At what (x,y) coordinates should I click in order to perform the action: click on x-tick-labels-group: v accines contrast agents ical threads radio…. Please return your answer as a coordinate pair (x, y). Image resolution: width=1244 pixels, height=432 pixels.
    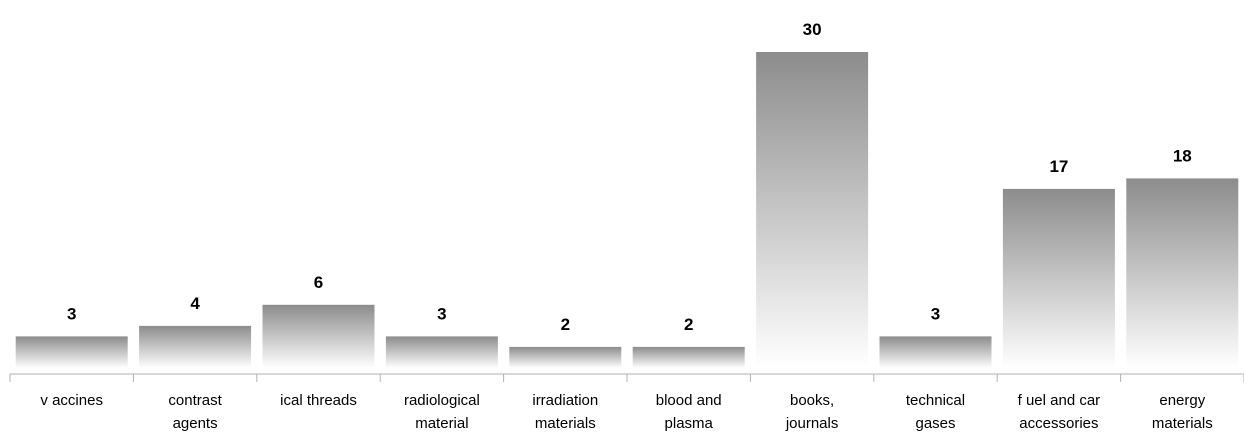
    Looking at the image, I should click on (626, 412).